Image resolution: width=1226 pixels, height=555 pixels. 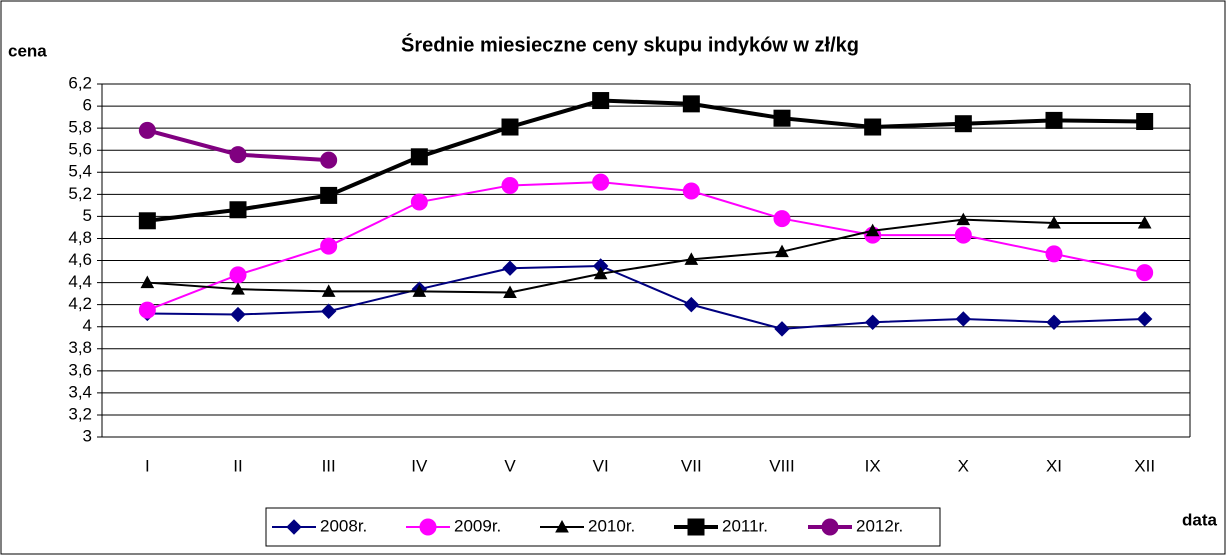 What do you see at coordinates (879, 525) in the screenshot?
I see `legend-label: 2012r.` at bounding box center [879, 525].